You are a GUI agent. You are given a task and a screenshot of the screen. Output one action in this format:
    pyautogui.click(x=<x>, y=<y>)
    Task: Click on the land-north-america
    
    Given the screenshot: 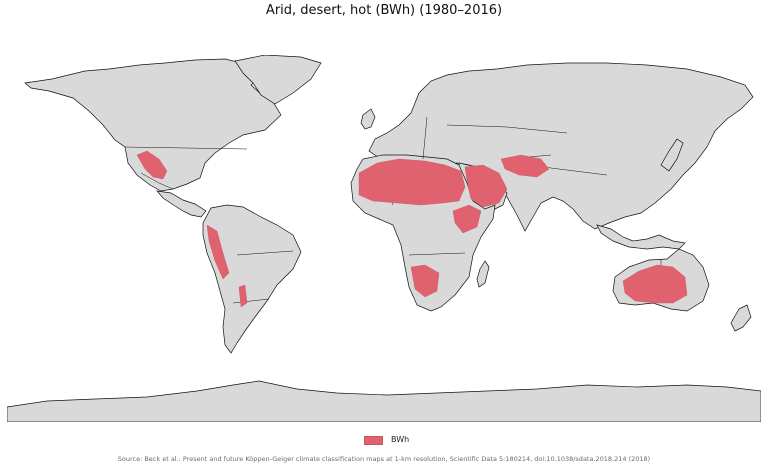 What is the action you would take?
    pyautogui.click(x=153, y=125)
    